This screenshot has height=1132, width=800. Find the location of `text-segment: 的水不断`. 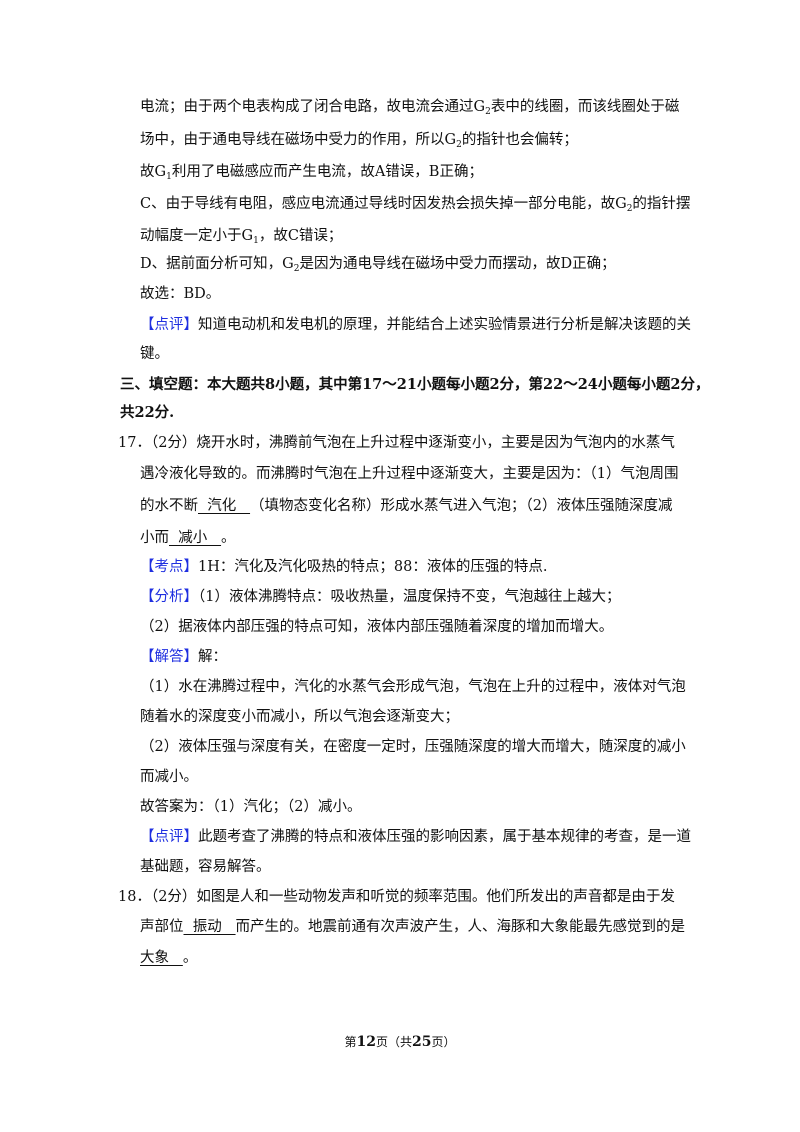

text-segment: 的水不断 is located at coordinates (169, 506).